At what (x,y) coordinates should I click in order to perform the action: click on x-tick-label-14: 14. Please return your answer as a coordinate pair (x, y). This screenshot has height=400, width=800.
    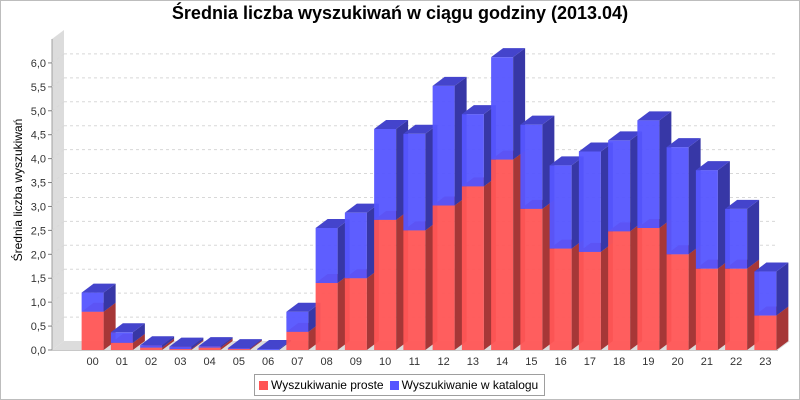
    Looking at the image, I should click on (502, 362).